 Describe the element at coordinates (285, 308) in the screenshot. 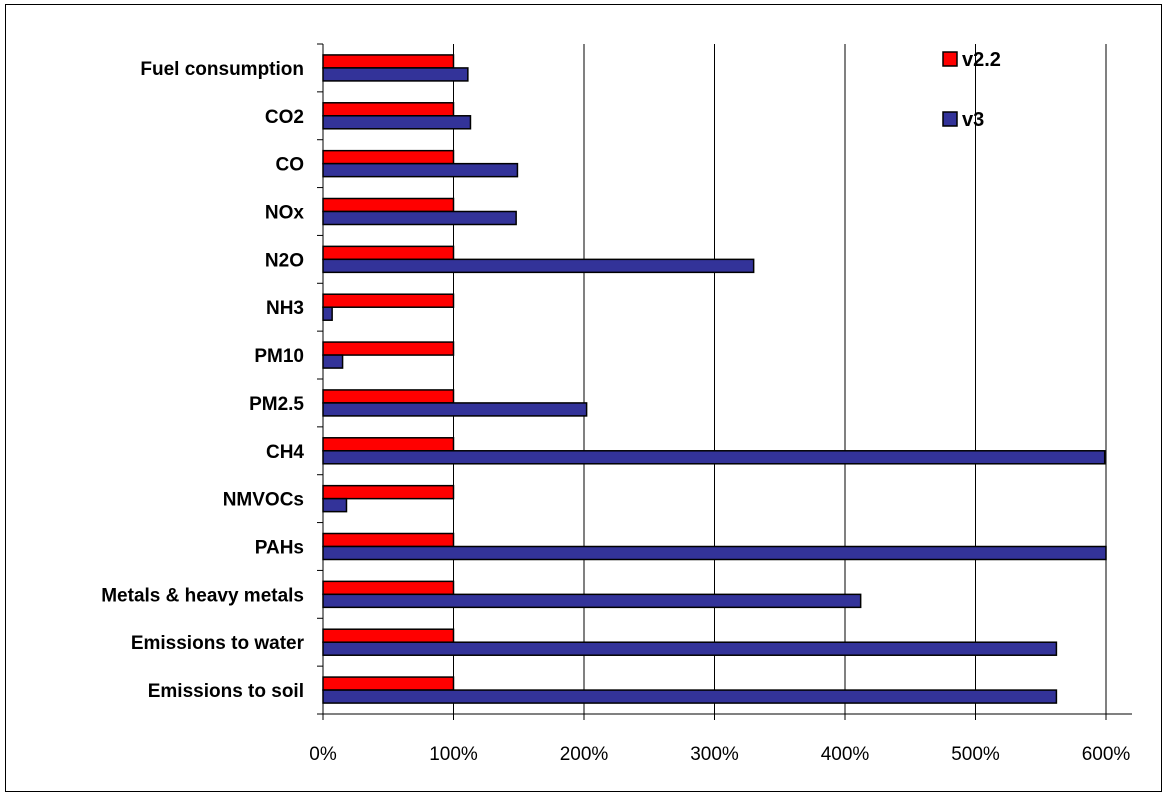

I see `category-label-5: NH3` at that location.